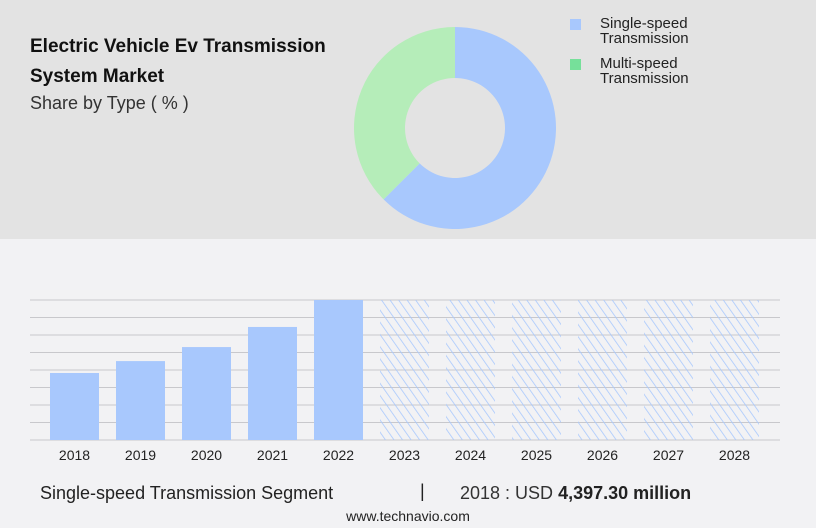  I want to click on bar-2021, so click(272, 383).